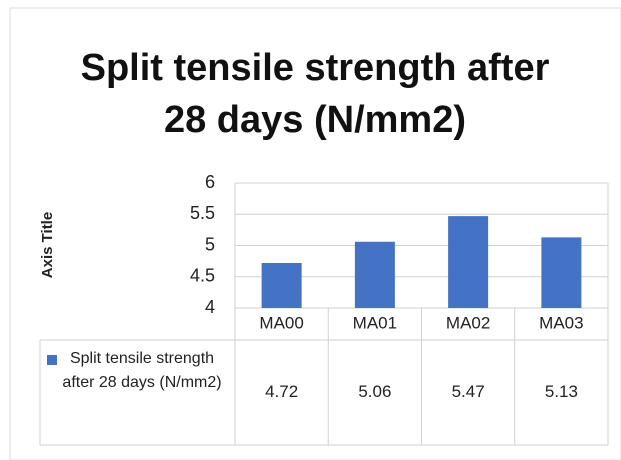  I want to click on table-value: 5.06, so click(374, 391).